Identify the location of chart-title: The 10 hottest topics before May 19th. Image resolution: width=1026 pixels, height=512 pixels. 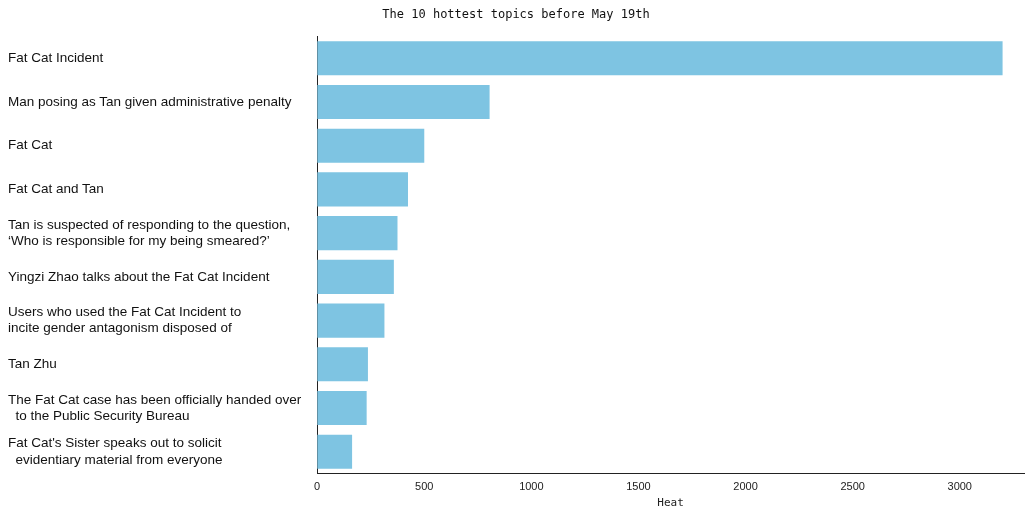
(516, 14).